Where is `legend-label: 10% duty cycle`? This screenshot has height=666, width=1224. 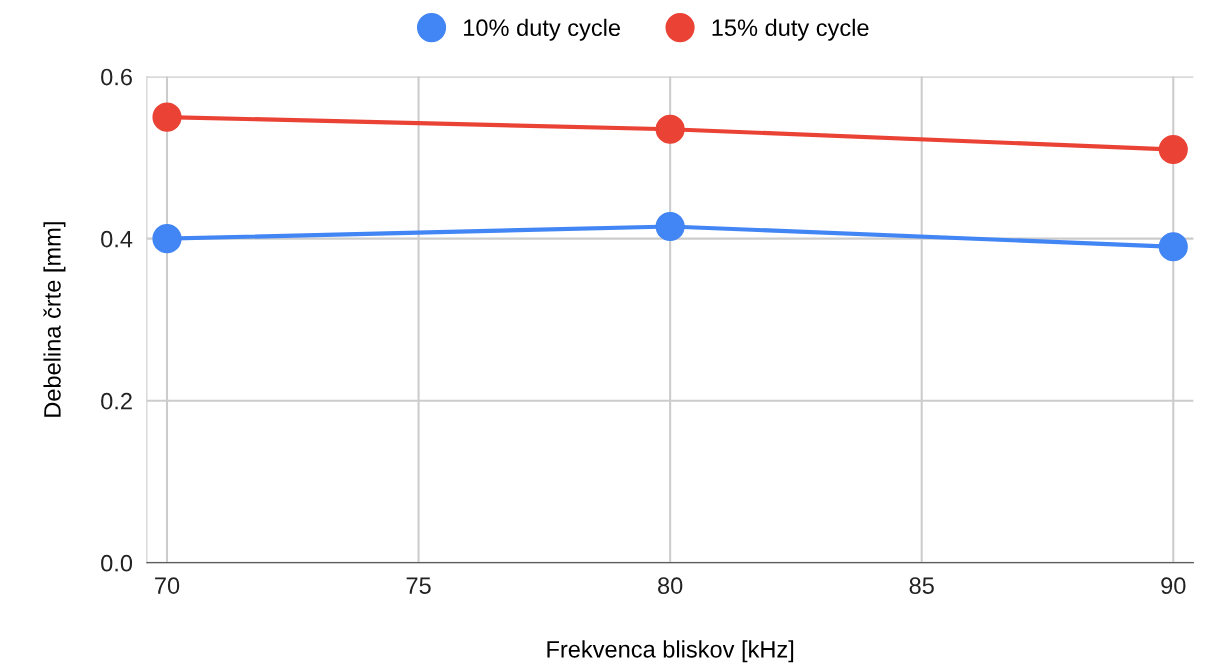
legend-label: 10% duty cycle is located at coordinates (542, 29).